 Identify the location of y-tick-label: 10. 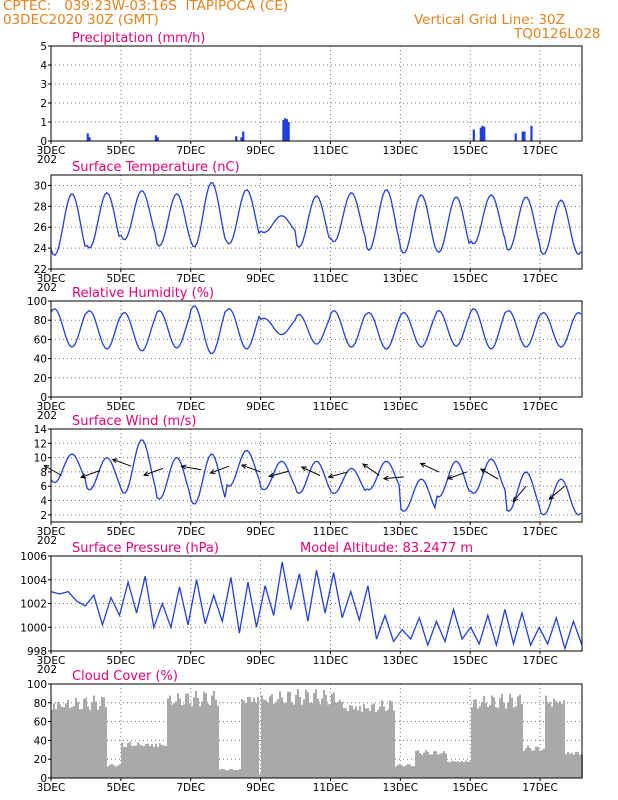
(40, 459).